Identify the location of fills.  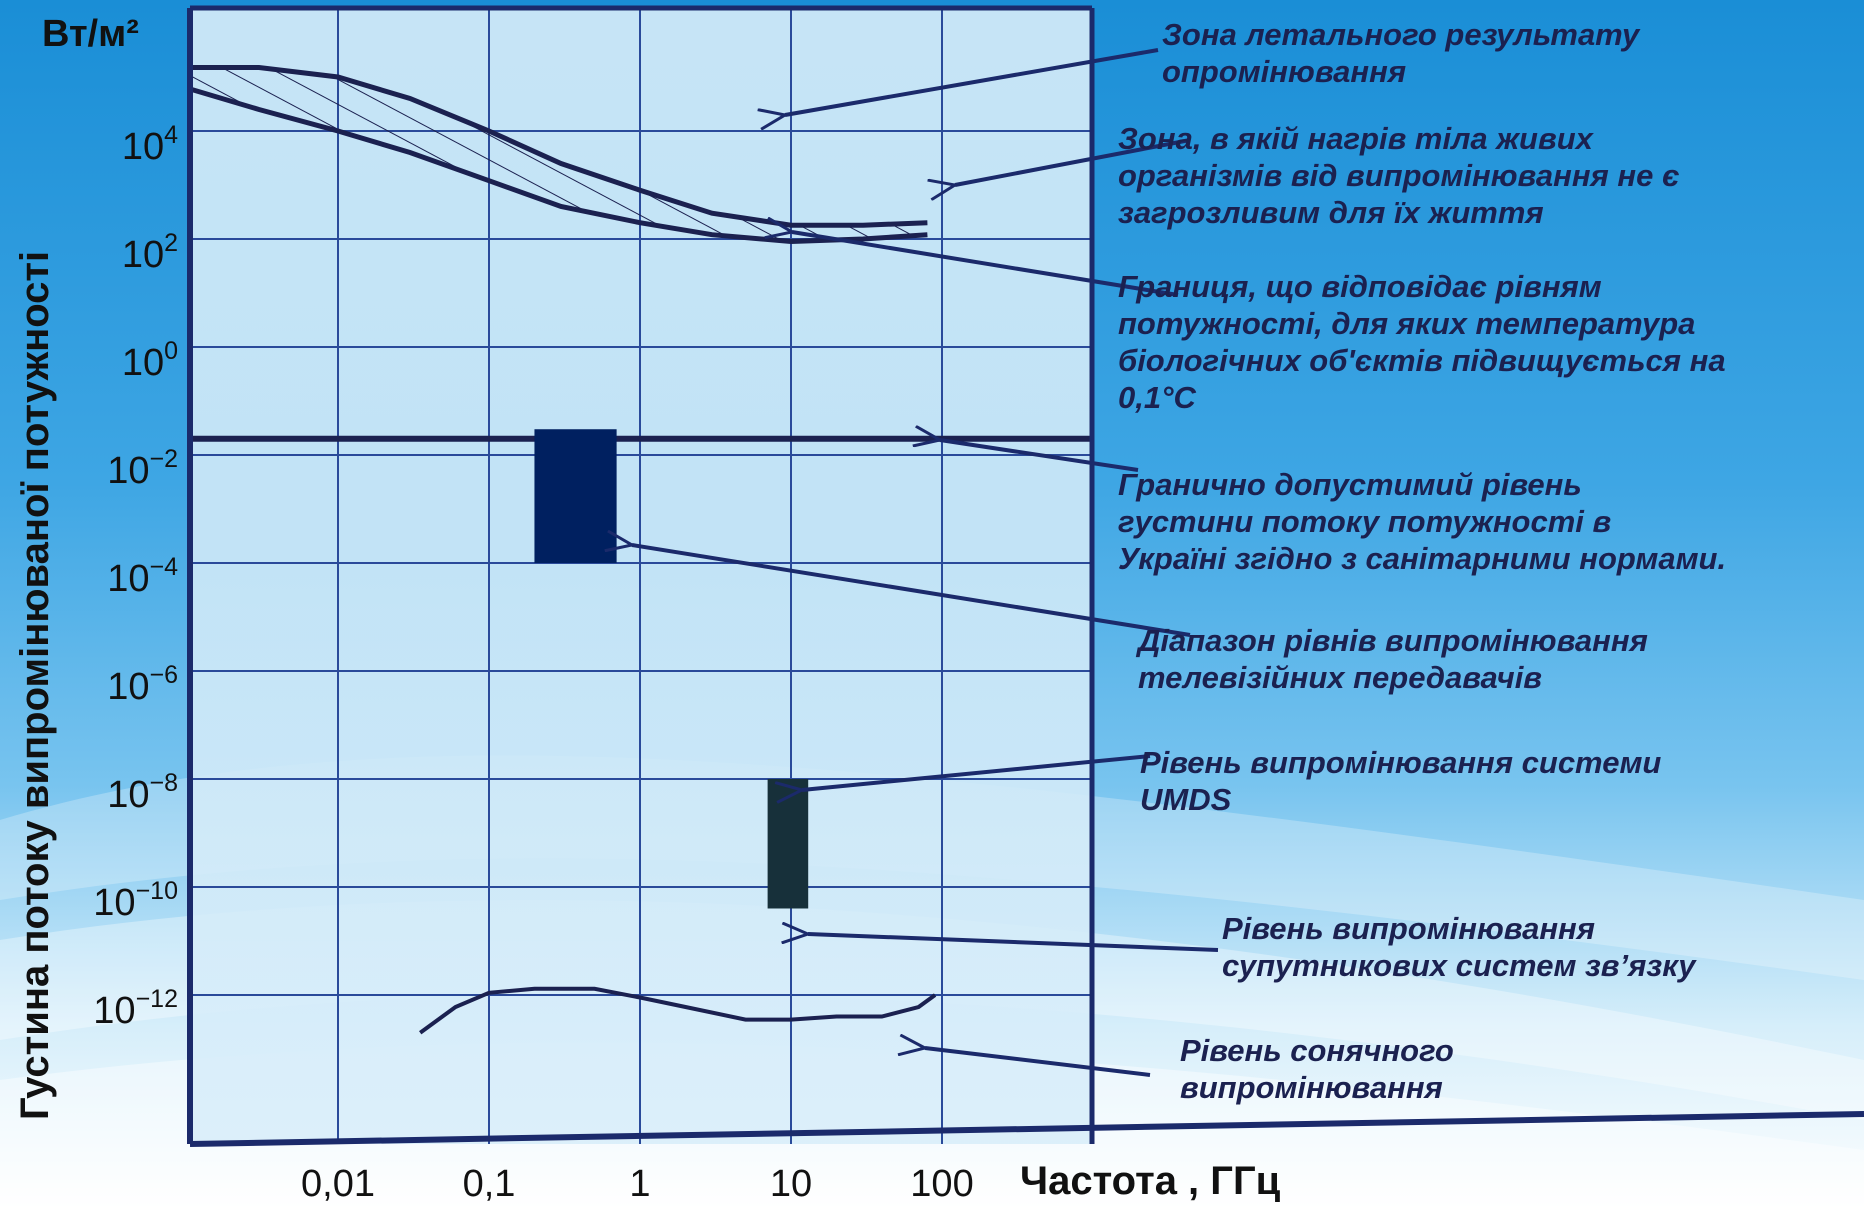
(559, 154).